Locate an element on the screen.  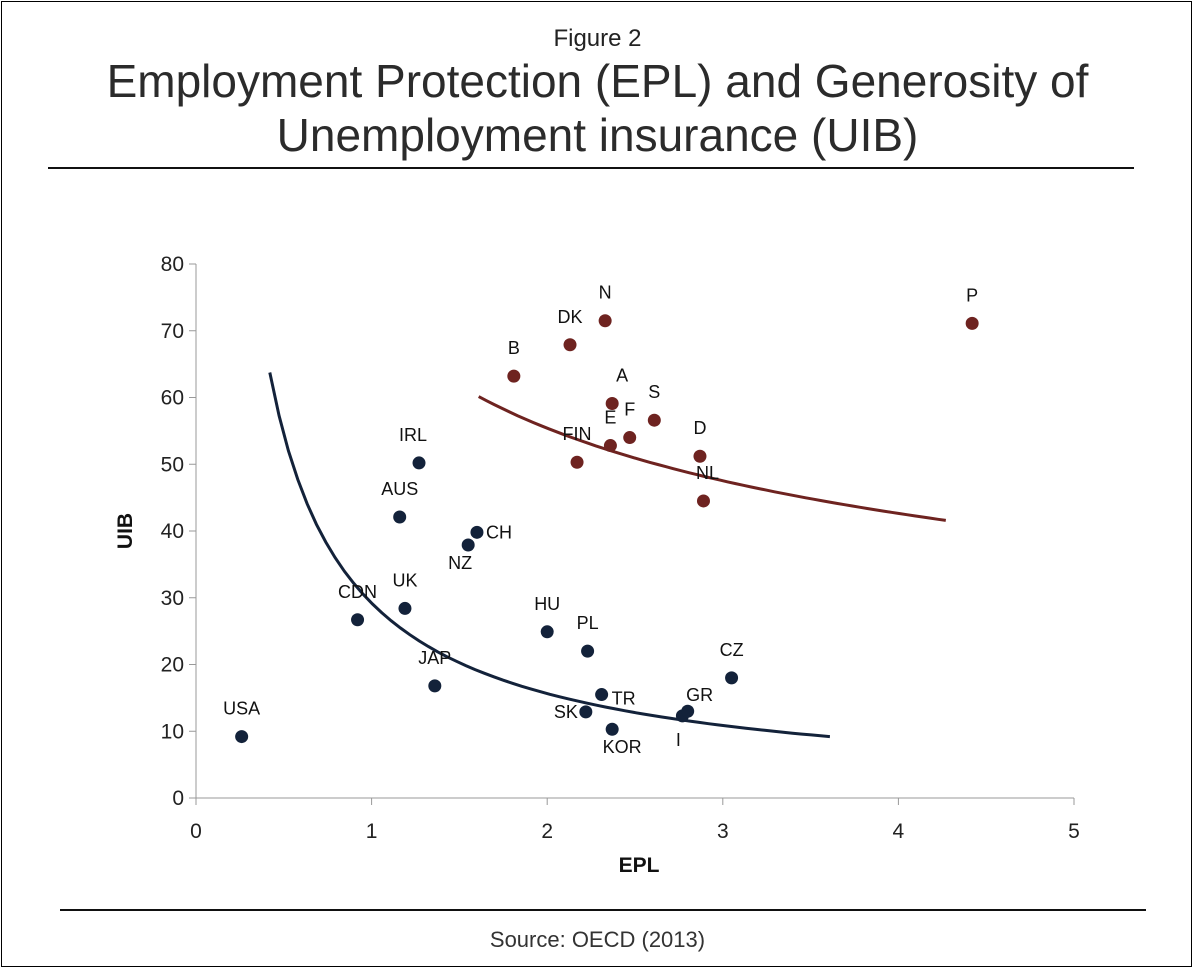
data-point-kor is located at coordinates (612, 729).